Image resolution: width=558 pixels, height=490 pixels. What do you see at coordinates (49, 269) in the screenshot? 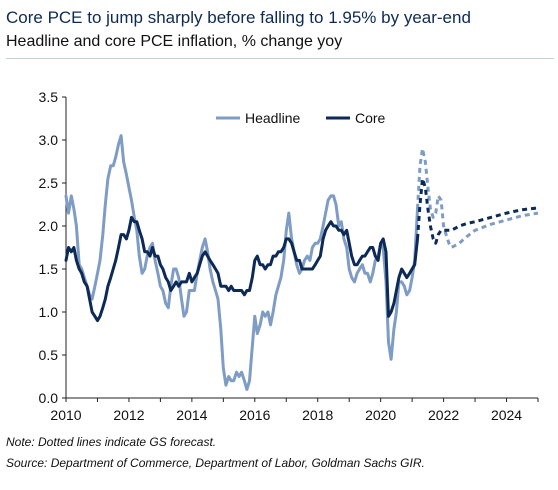
I see `y-tick-label: 1.5` at bounding box center [49, 269].